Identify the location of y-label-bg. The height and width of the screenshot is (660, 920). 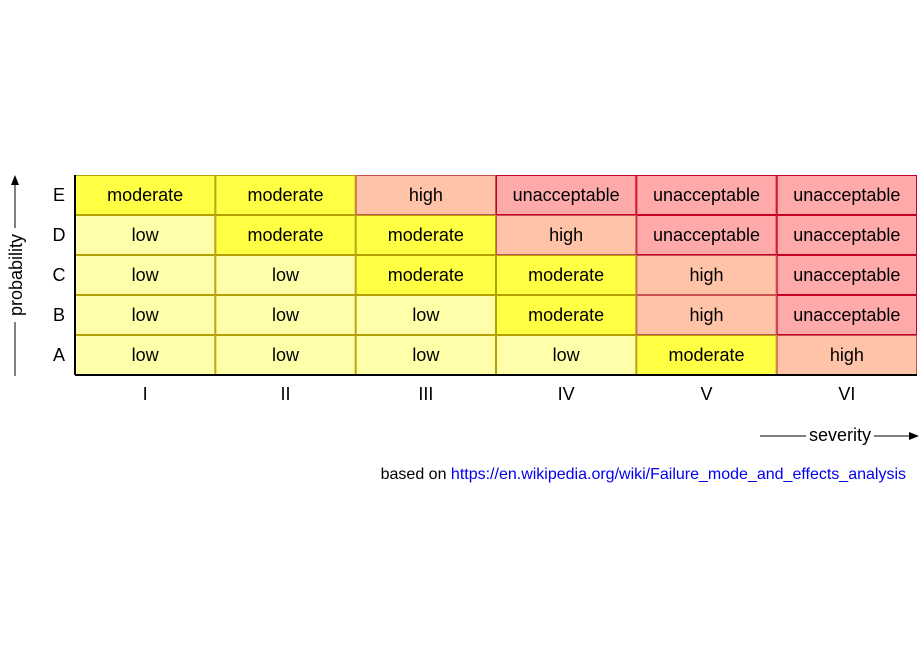
(16, 275).